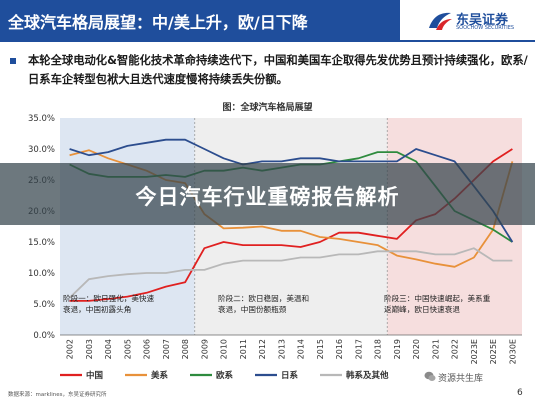 Image resolution: width=535 pixels, height=400 pixels. Describe the element at coordinates (281, 349) in the screenshot. I see `x-tick-label: 2013` at that location.